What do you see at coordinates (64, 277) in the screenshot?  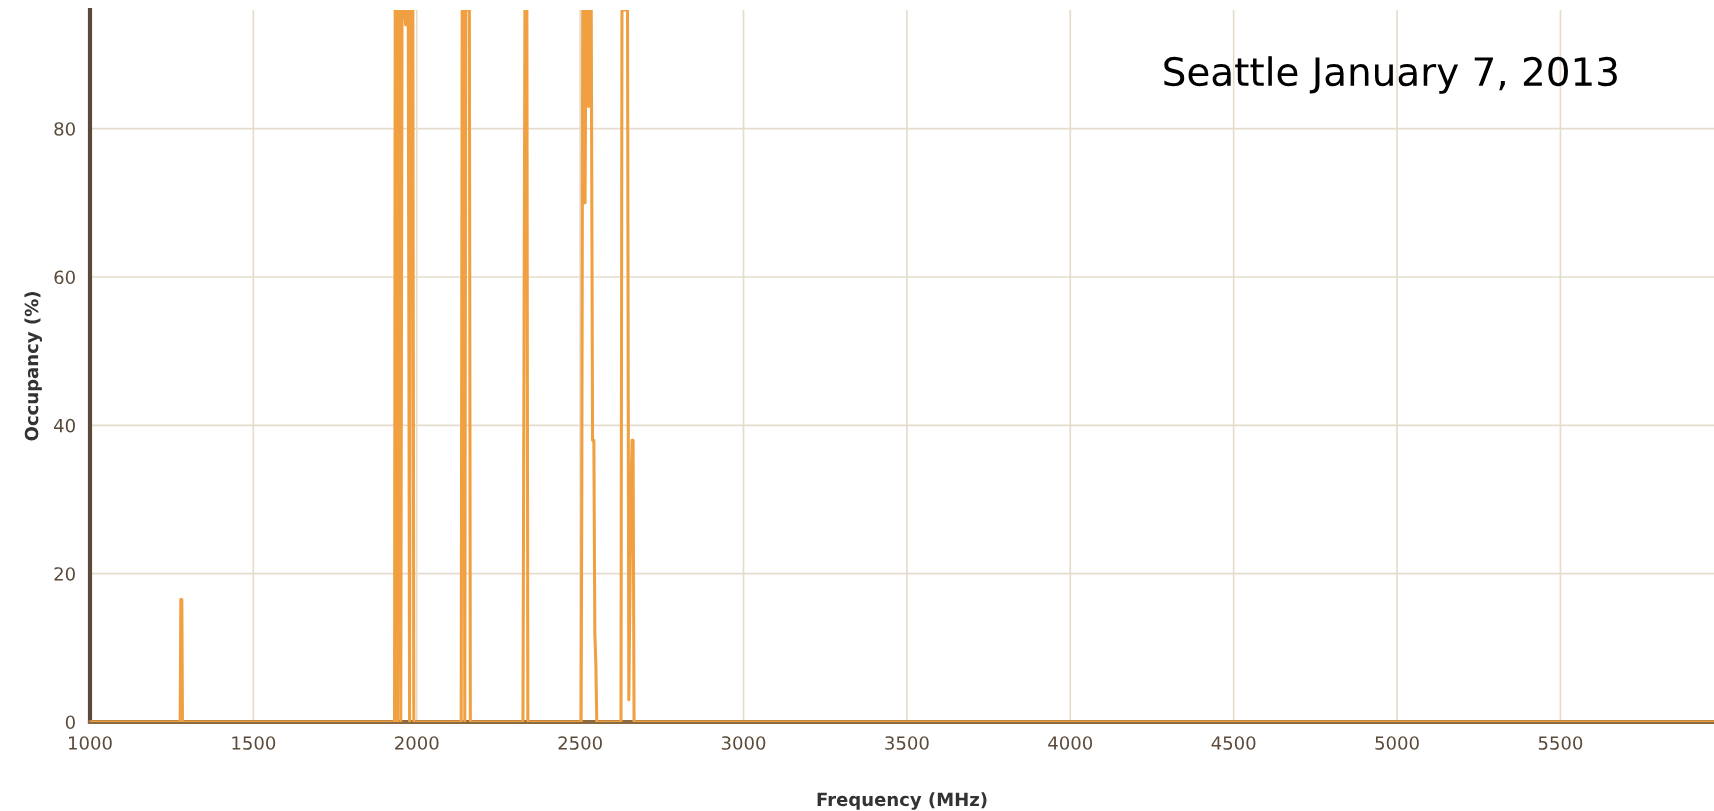 I see `y-tick-label: 60` at bounding box center [64, 277].